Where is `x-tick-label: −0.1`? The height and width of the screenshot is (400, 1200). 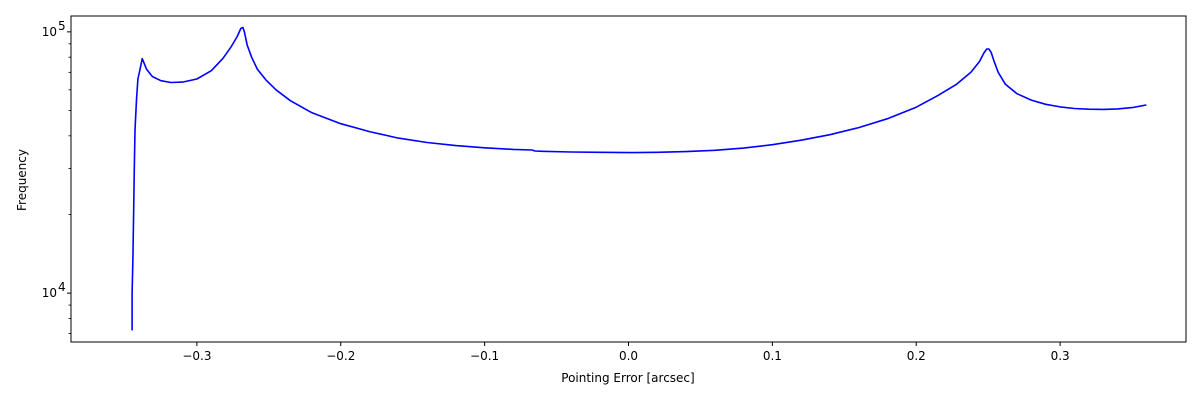 x-tick-label: −0.1 is located at coordinates (484, 356).